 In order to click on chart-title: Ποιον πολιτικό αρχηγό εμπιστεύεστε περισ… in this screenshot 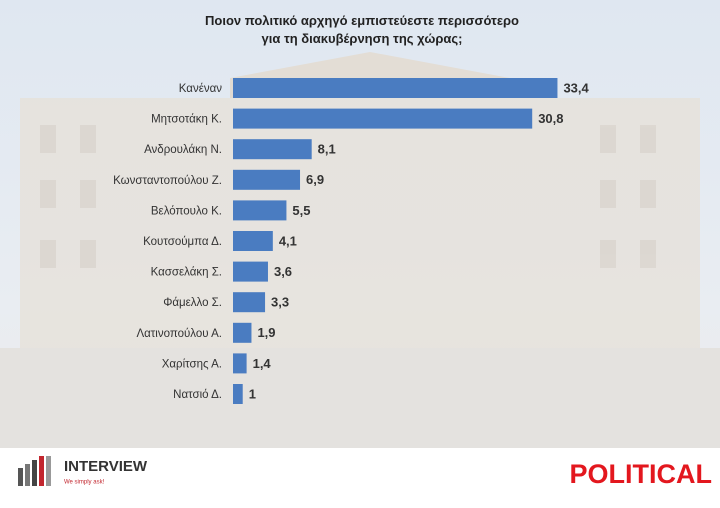, I will do `click(362, 29)`.